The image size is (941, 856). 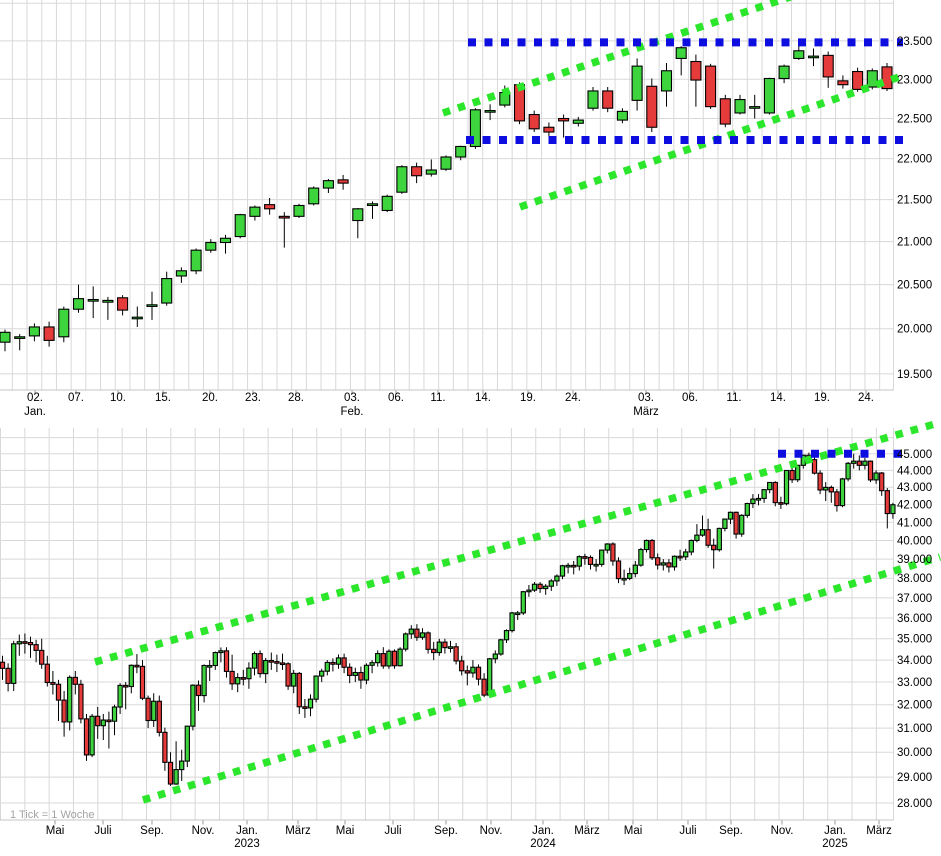 I want to click on x-axis-period-label: 2023, so click(x=247, y=844).